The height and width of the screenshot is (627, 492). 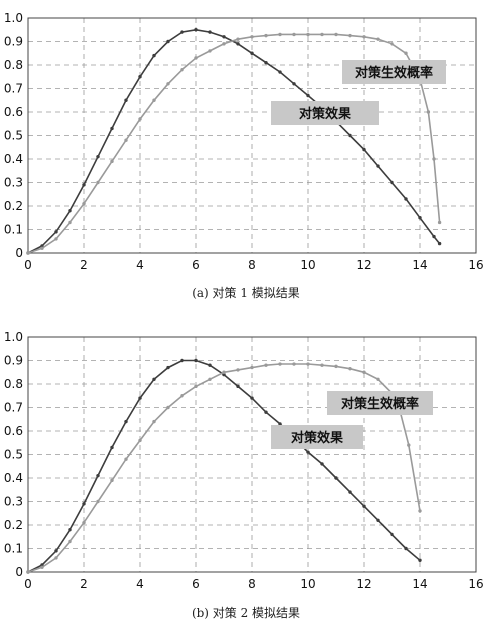 I want to click on y-tick-label: 0.5, so click(x=13, y=136).